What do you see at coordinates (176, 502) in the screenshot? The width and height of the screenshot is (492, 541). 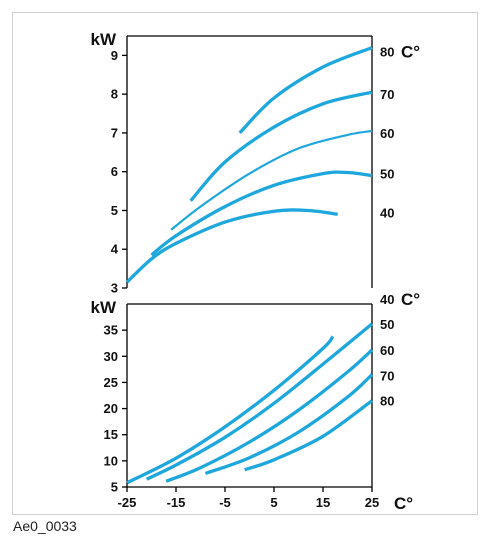 I see `x-tick-label: -15` at bounding box center [176, 502].